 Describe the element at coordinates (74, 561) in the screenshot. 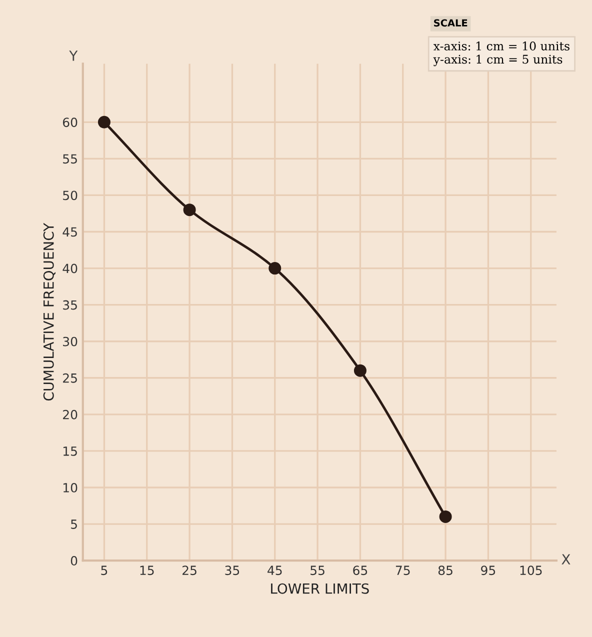

I see `y-tick-label: 0` at that location.